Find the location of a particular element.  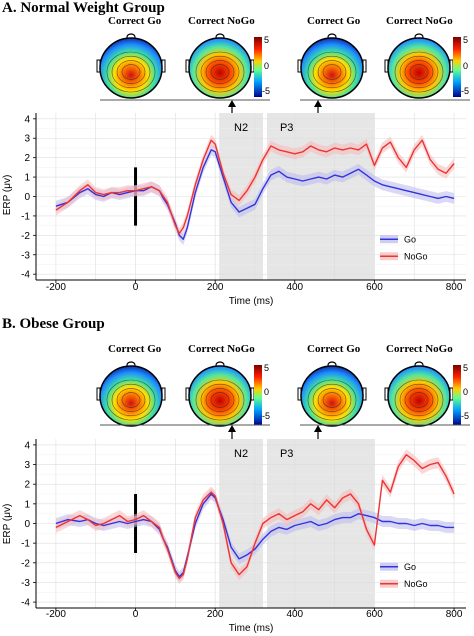

panel-b-title: B. Obese Group is located at coordinates (53, 324).